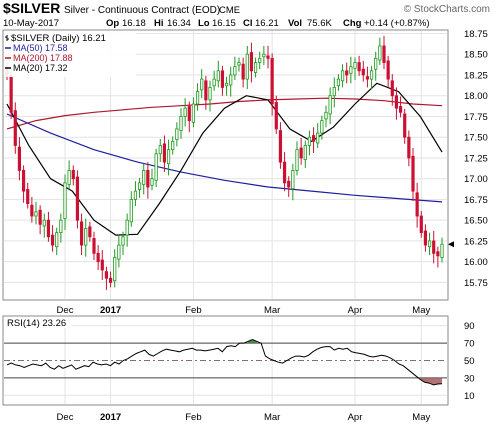 This screenshot has width=495, height=427. I want to click on rsi-x-tick-label: 2017, so click(110, 417).